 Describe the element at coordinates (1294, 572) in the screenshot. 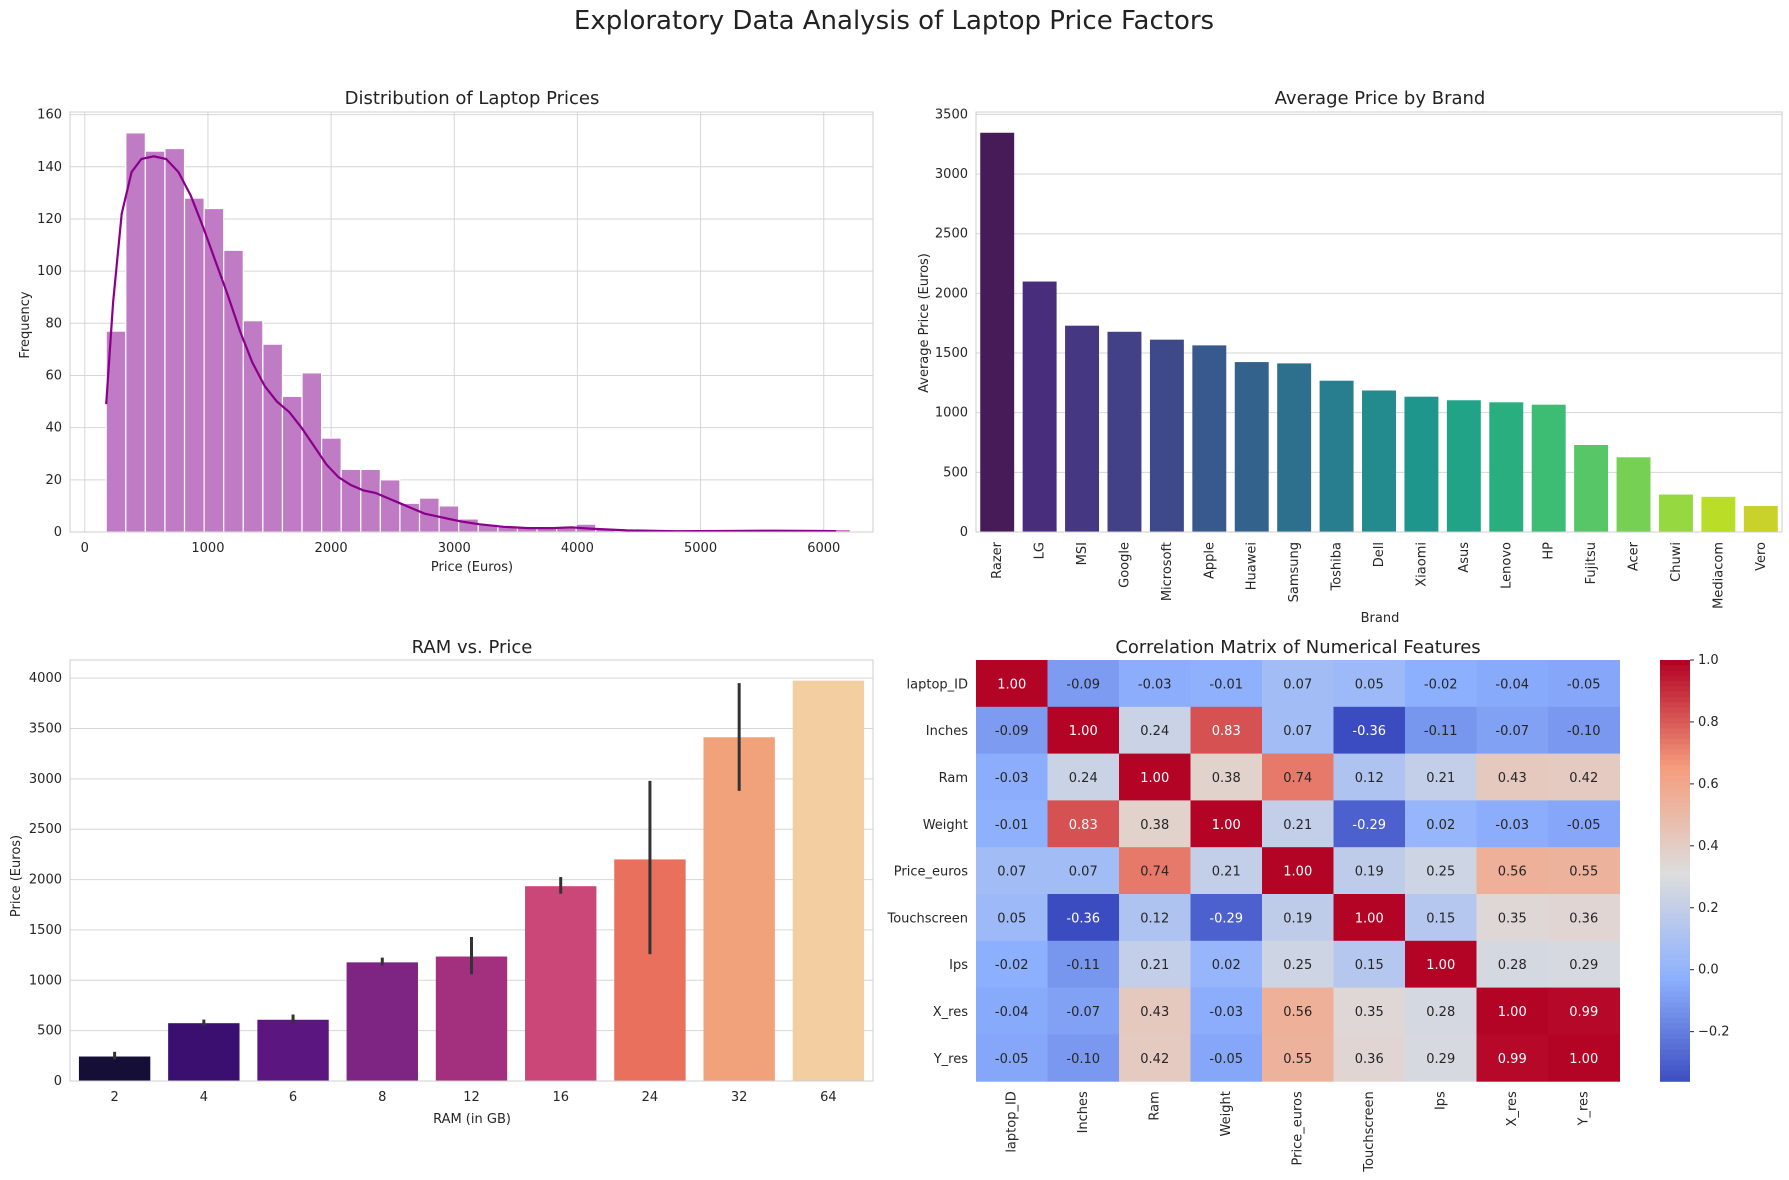

I see `brand-x-tick-label: Samsung` at that location.